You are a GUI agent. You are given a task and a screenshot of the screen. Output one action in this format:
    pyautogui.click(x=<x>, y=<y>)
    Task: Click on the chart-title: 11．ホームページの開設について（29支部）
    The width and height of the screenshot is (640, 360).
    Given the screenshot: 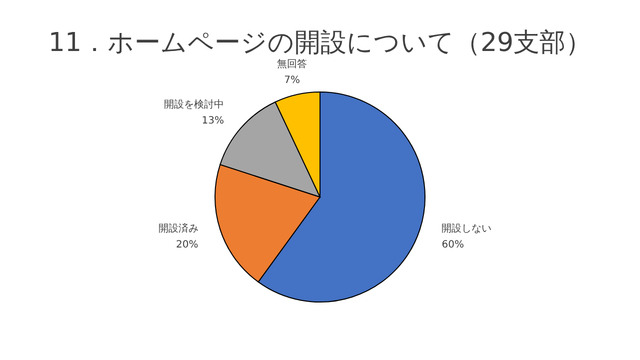 What is the action you would take?
    pyautogui.click(x=320, y=43)
    